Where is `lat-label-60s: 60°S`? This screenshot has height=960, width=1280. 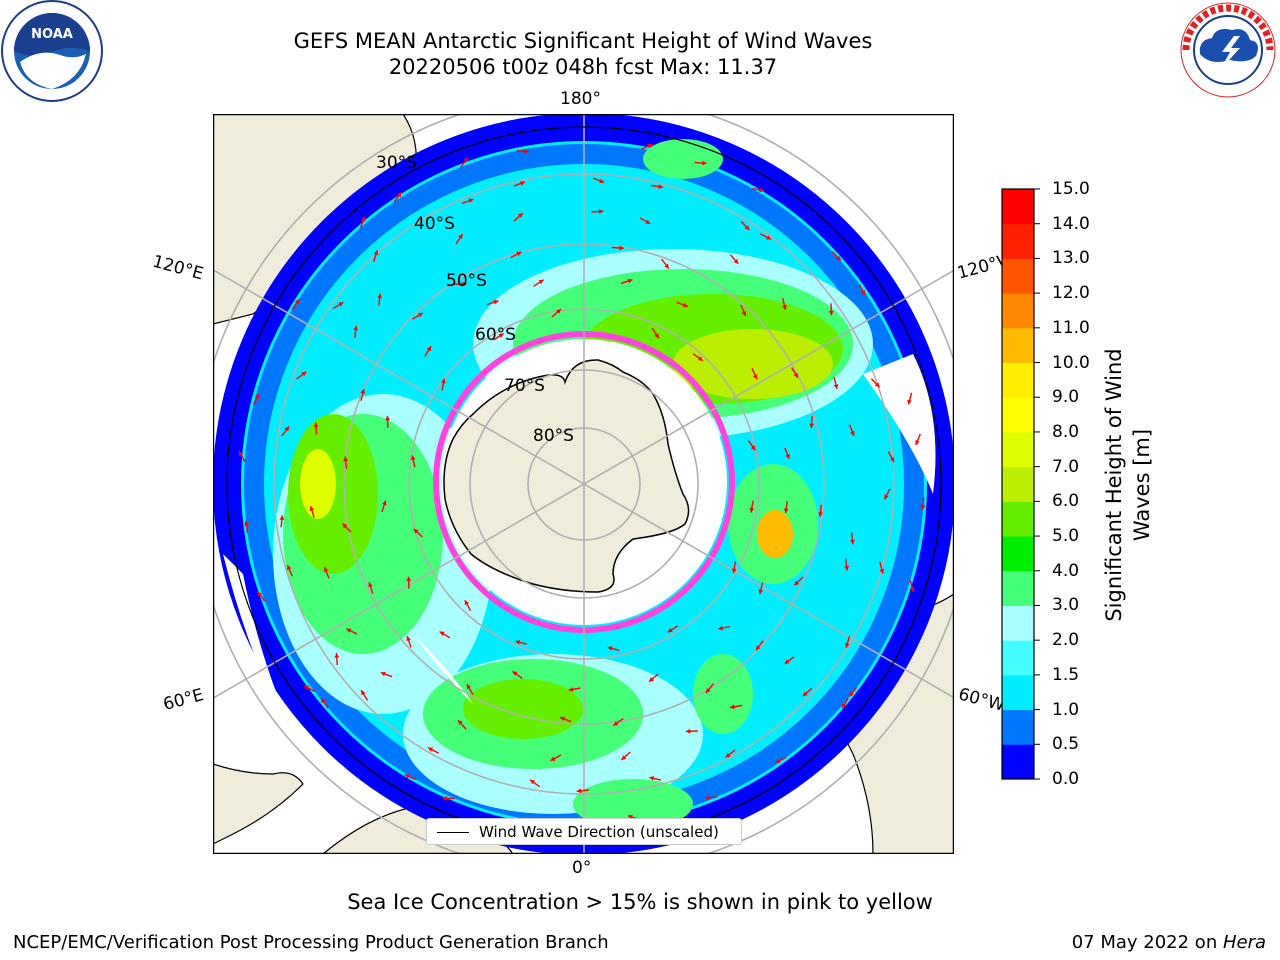 lat-label-60s: 60°S is located at coordinates (495, 335).